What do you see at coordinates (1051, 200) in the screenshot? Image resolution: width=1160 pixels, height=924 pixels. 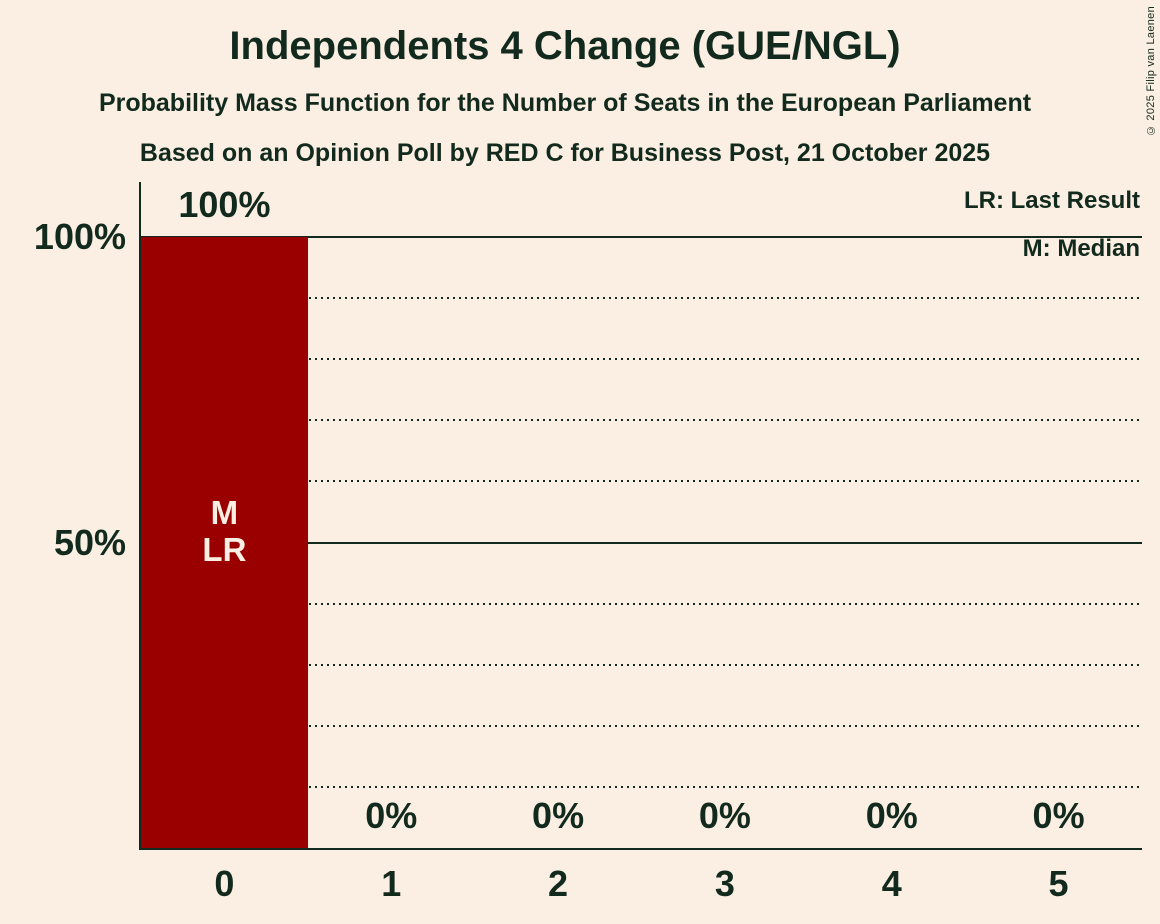 I see `legend-last-result: LR: Last Result` at bounding box center [1051, 200].